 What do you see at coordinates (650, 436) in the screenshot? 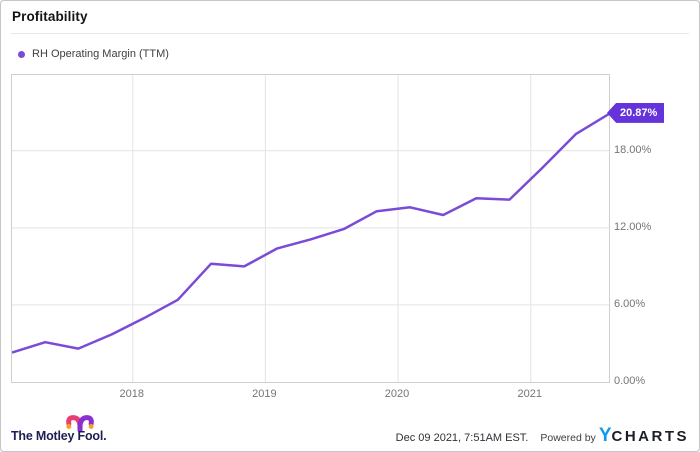
I see `ycharts-logo-charts: CHARTS` at bounding box center [650, 436].